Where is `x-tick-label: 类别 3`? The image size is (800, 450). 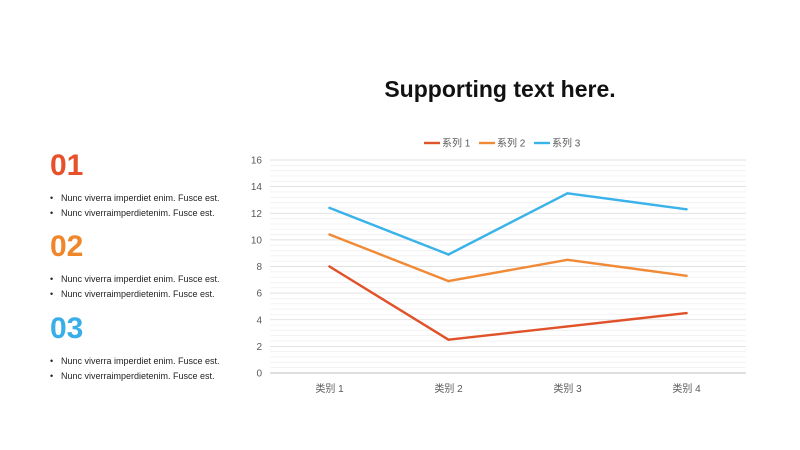 x-tick-label: 类别 3 is located at coordinates (567, 388).